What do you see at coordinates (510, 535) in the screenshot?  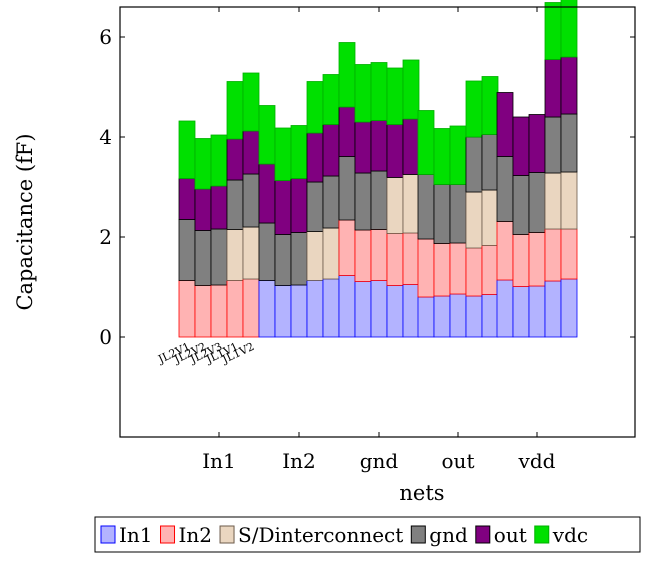 I see `legend-label: out` at bounding box center [510, 535].